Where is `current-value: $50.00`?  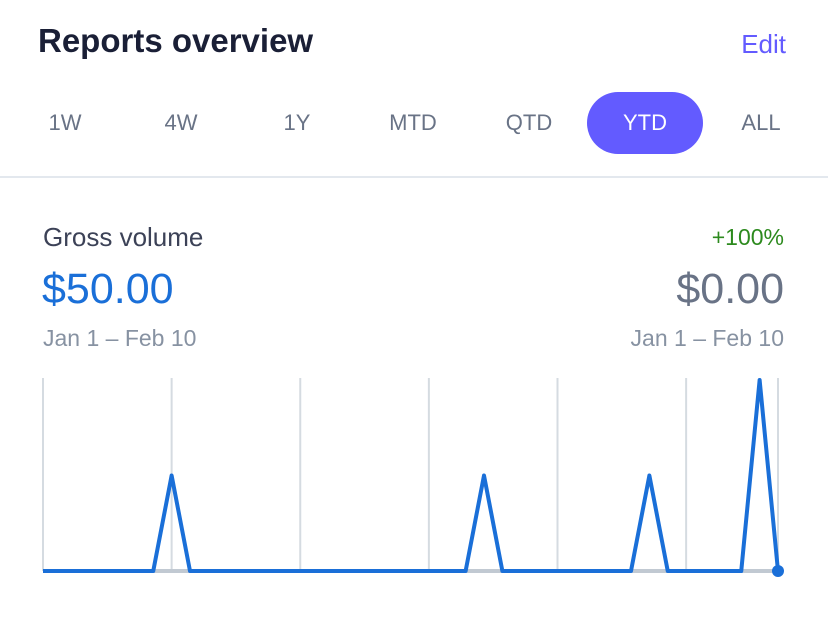 current-value: $50.00 is located at coordinates (108, 289).